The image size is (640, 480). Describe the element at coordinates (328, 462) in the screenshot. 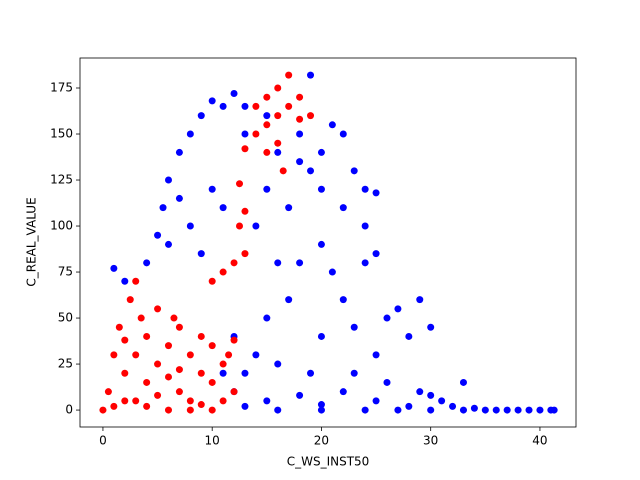

I see `x-axis-label: C_WS_INST50` at that location.